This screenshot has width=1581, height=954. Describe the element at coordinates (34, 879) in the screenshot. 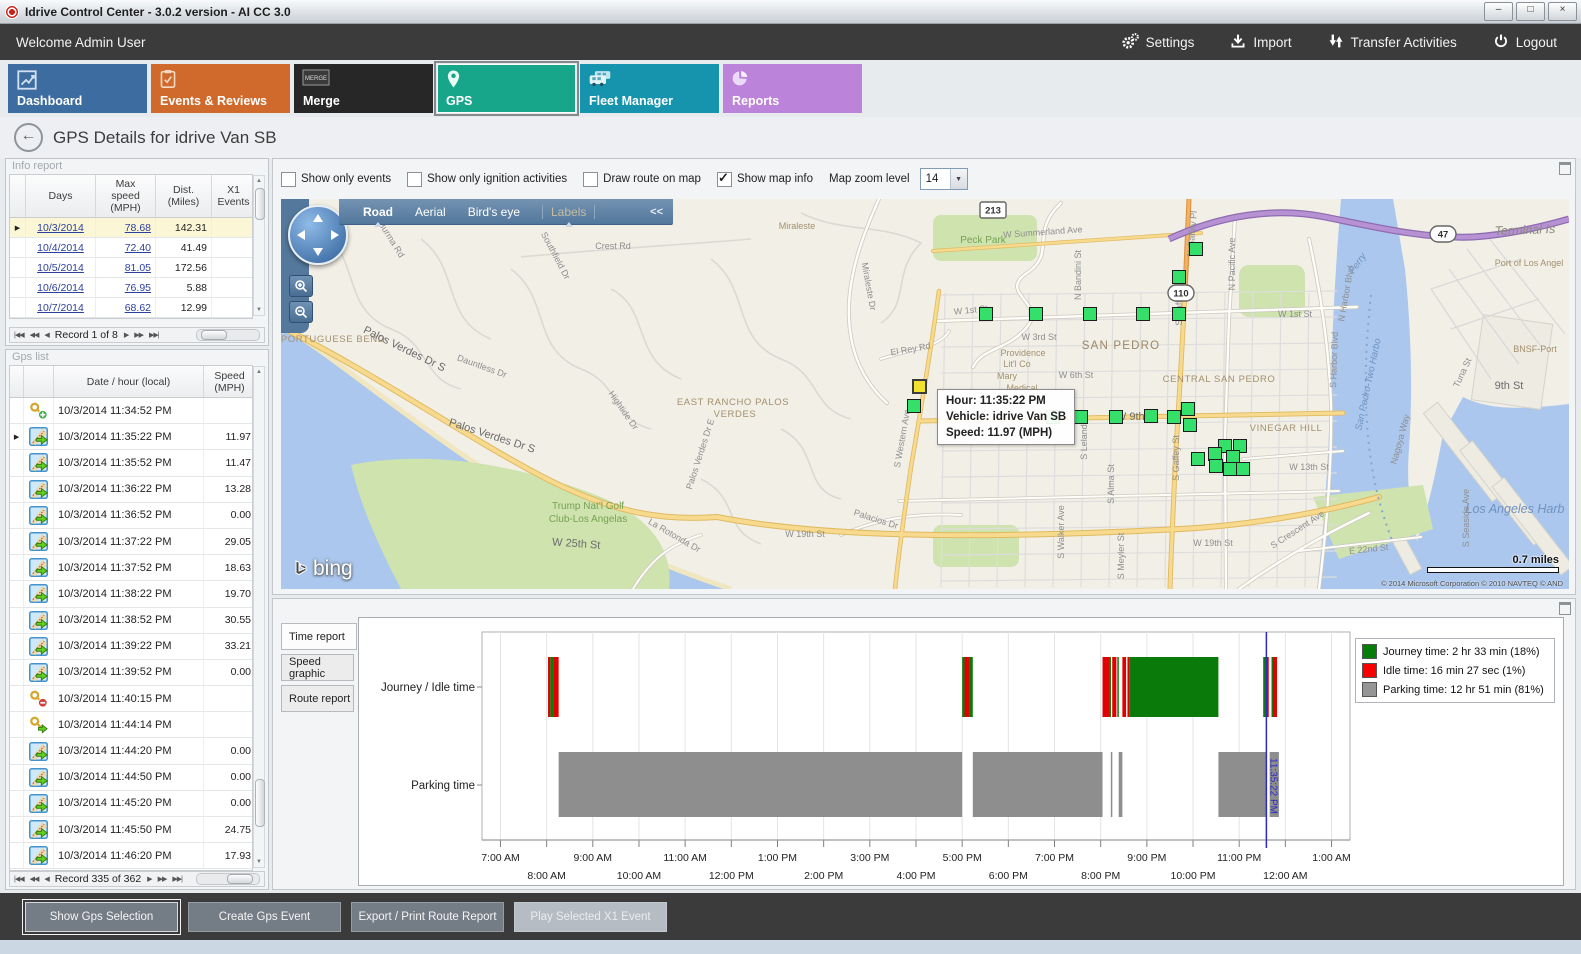

I see `gps-pager-fast-prev-button: ◀◀` at that location.